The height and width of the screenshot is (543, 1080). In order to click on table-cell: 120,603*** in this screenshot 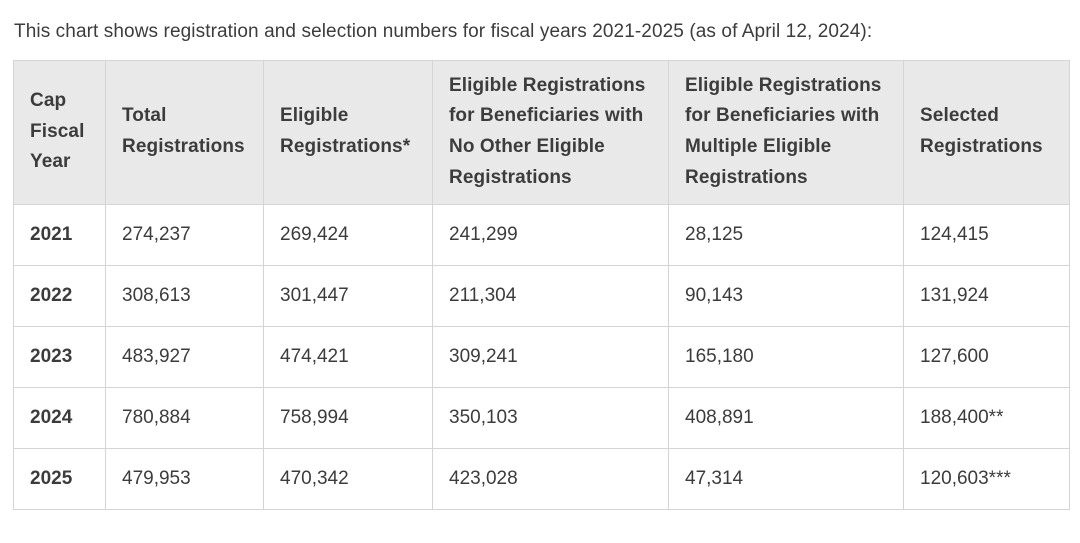, I will do `click(986, 478)`.